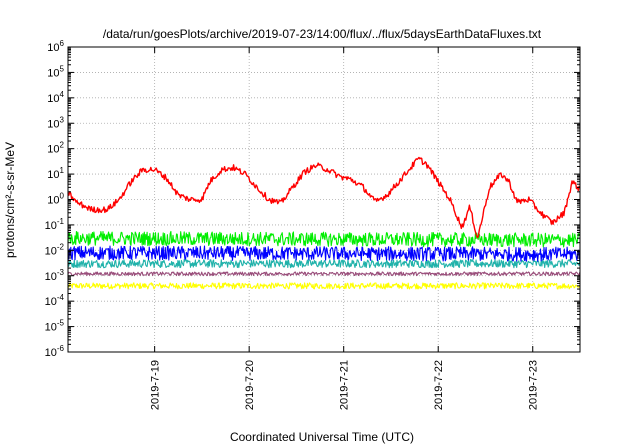 This screenshot has height=448, width=640. What do you see at coordinates (55, 326) in the screenshot?
I see `y-tick-label: 10⁻⁵` at bounding box center [55, 326].